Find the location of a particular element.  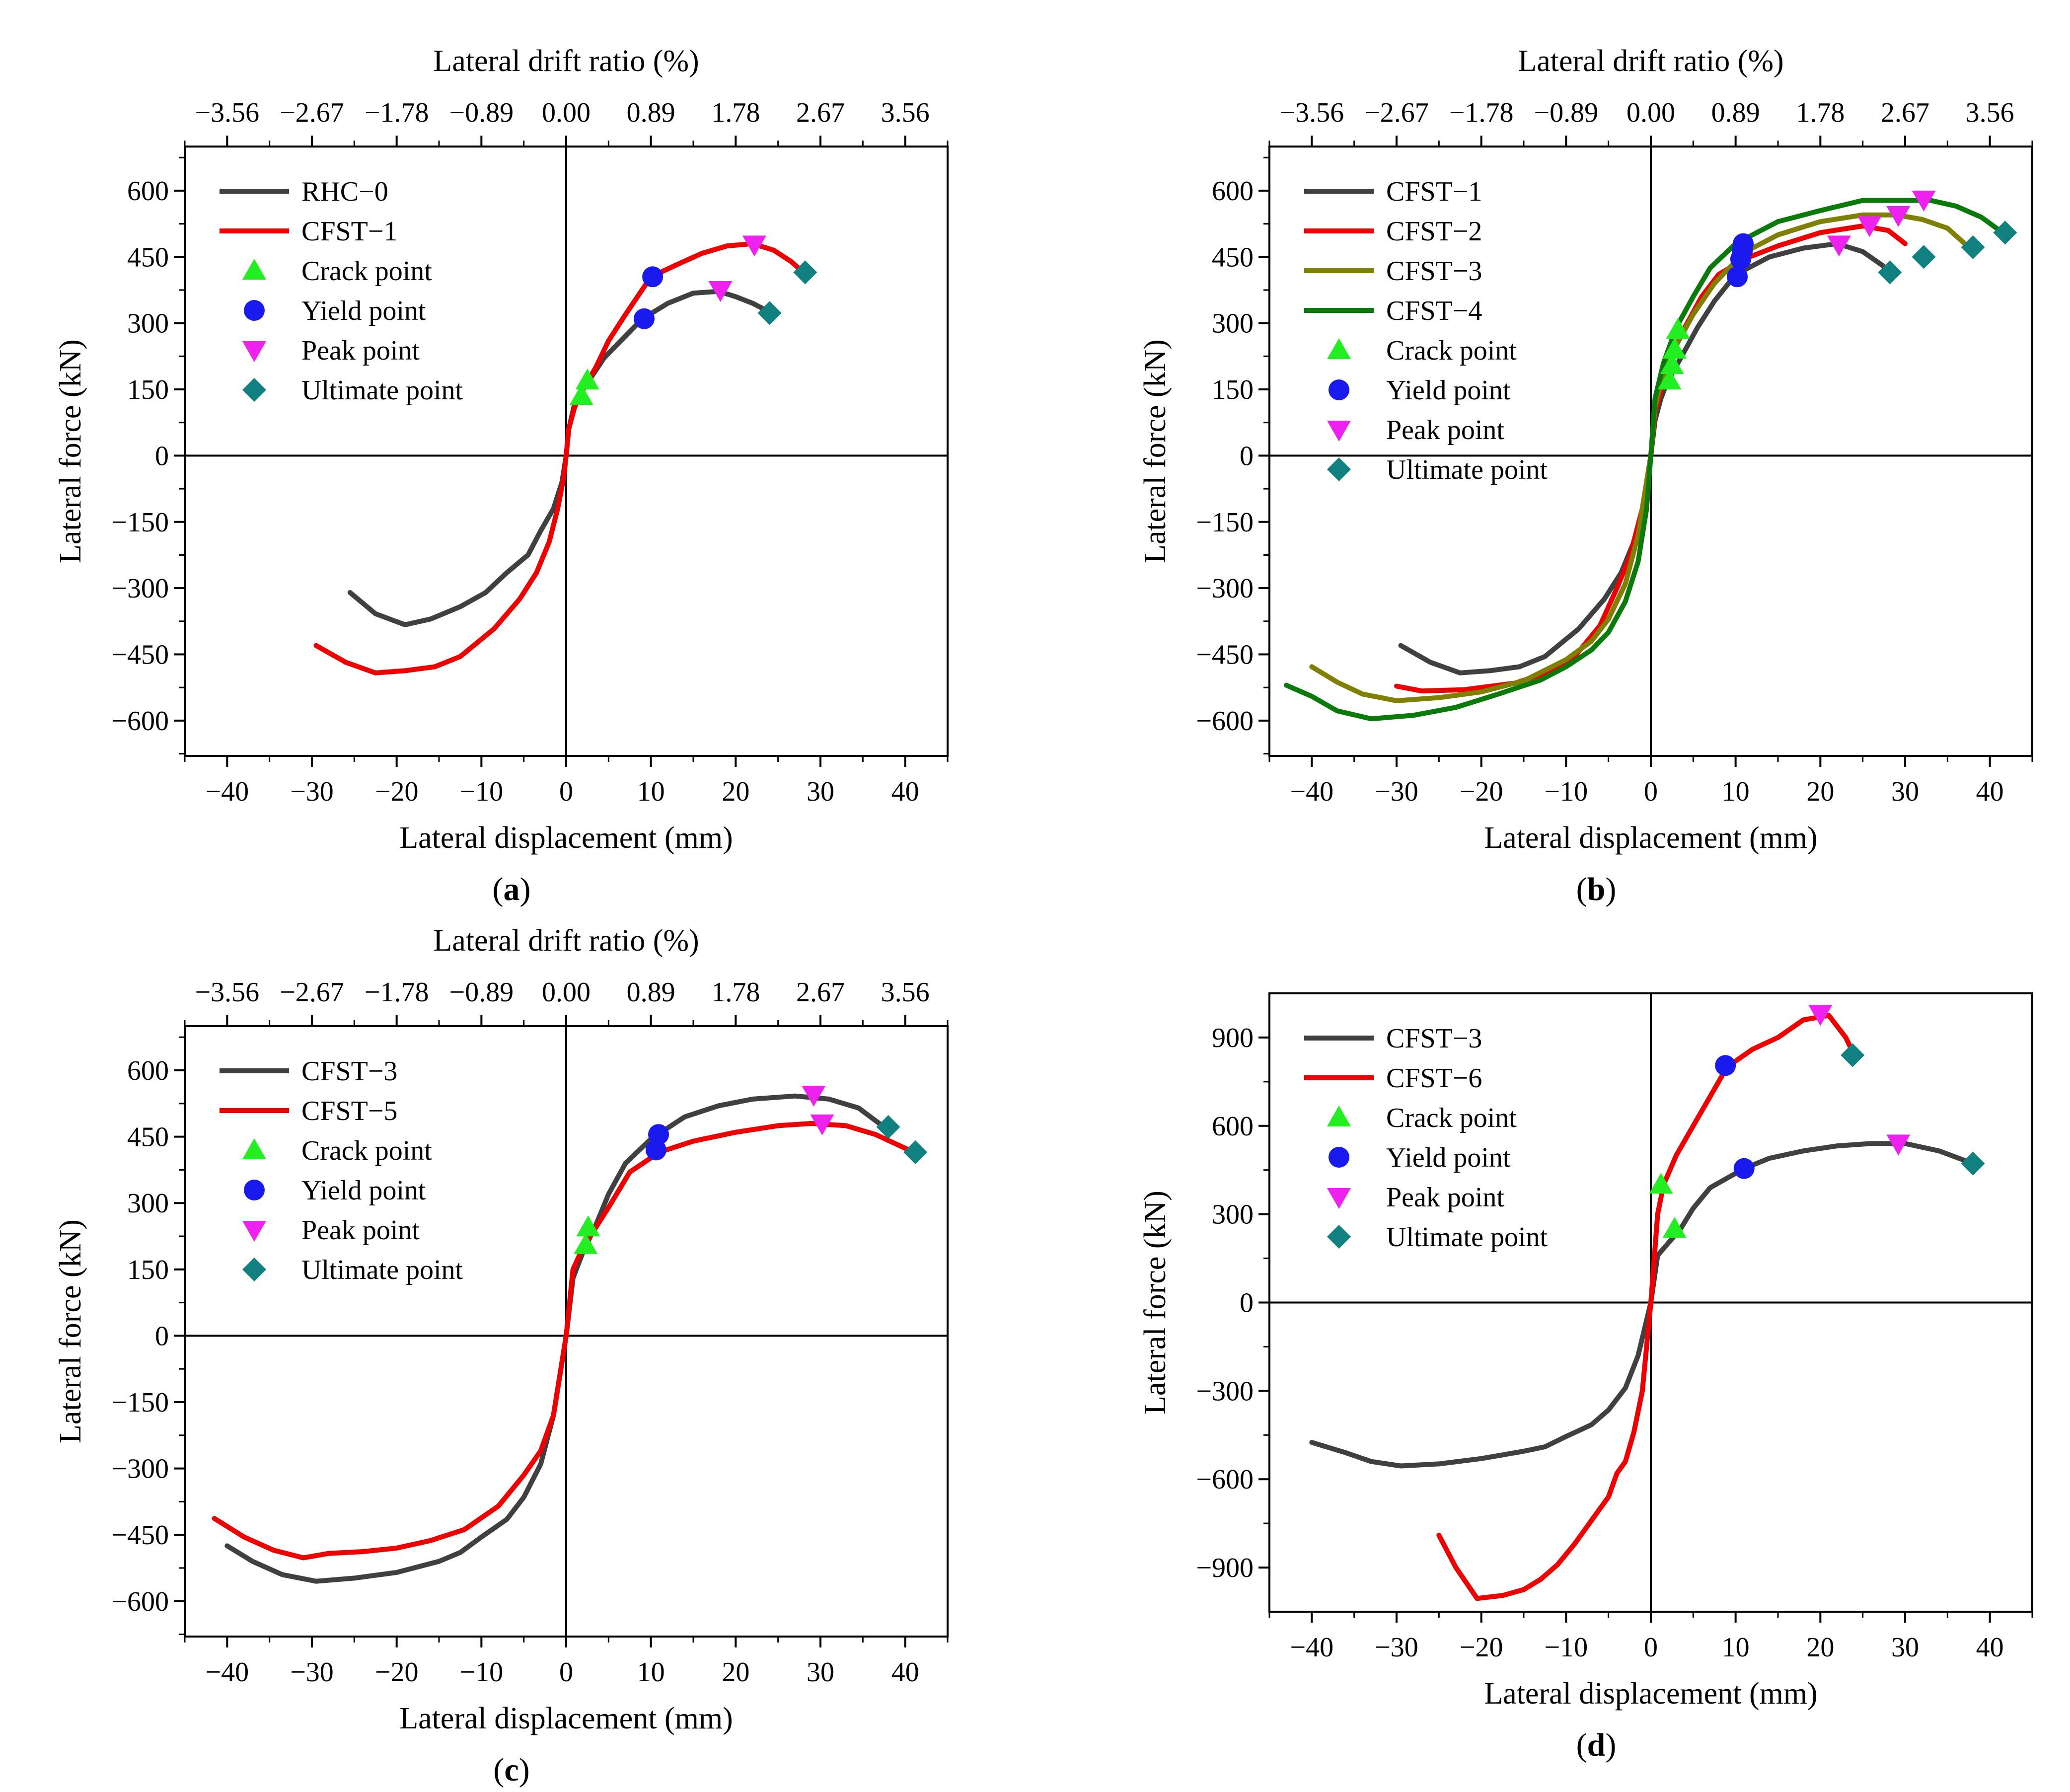

x-tick-label: 10 is located at coordinates (1736, 1648).